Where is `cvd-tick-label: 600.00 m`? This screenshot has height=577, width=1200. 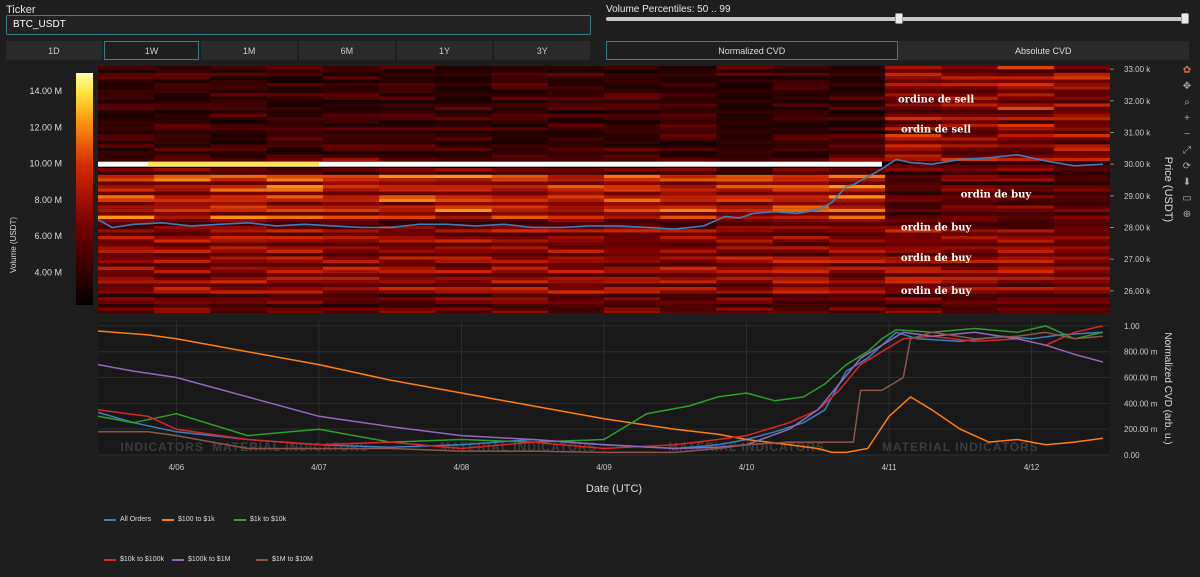
cvd-tick-label: 600.00 m is located at coordinates (1141, 378).